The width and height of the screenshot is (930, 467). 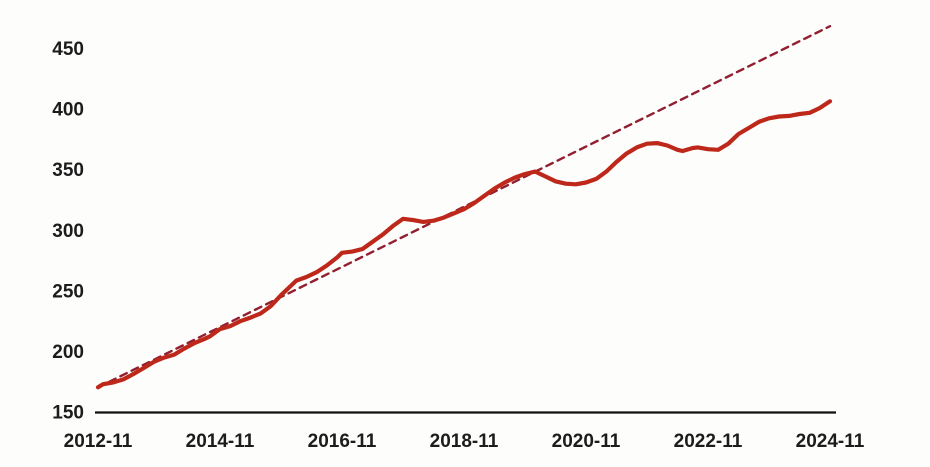 I want to click on y-tick-label: 150, so click(x=68, y=413).